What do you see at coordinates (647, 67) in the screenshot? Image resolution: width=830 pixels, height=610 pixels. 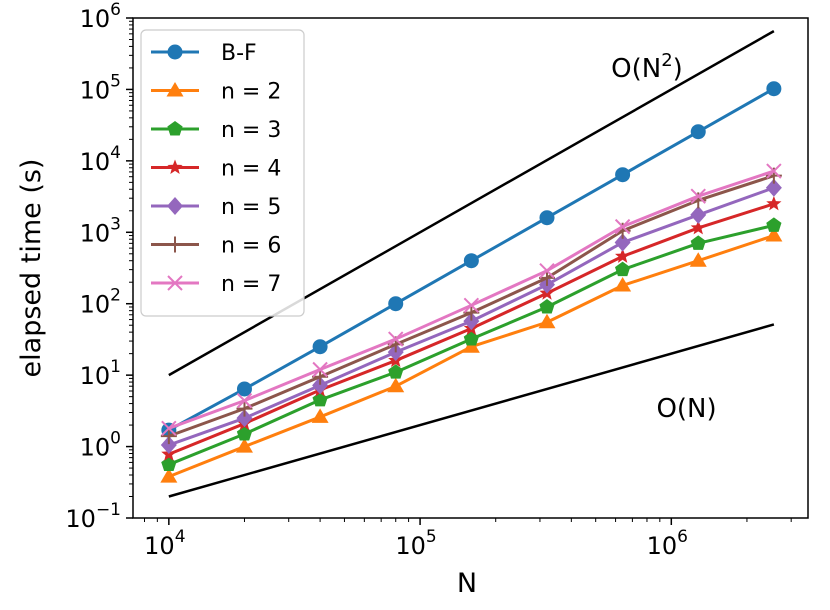 I see `reference-label-o-n2: O(N2)` at bounding box center [647, 67].